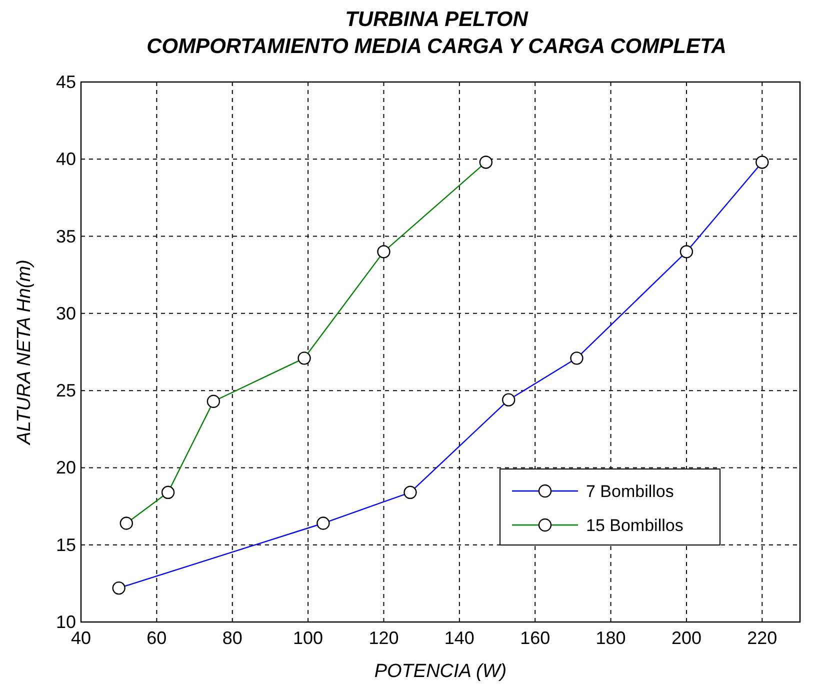 The height and width of the screenshot is (692, 817). Describe the element at coordinates (383, 638) in the screenshot. I see `x-tick-label: 120` at that location.